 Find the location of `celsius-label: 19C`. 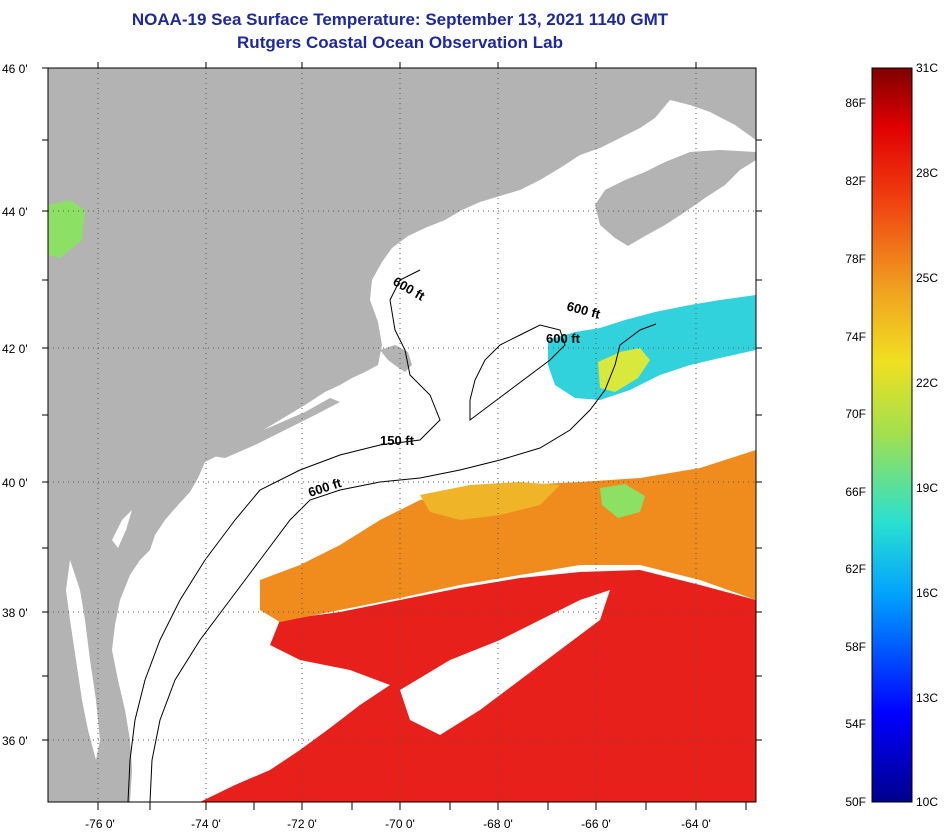

celsius-label: 19C is located at coordinates (927, 488).